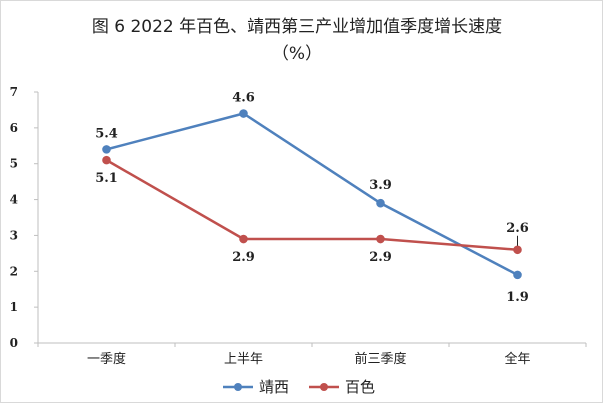  What do you see at coordinates (380, 185) in the screenshot?
I see `data-label: 3.9` at bounding box center [380, 185].